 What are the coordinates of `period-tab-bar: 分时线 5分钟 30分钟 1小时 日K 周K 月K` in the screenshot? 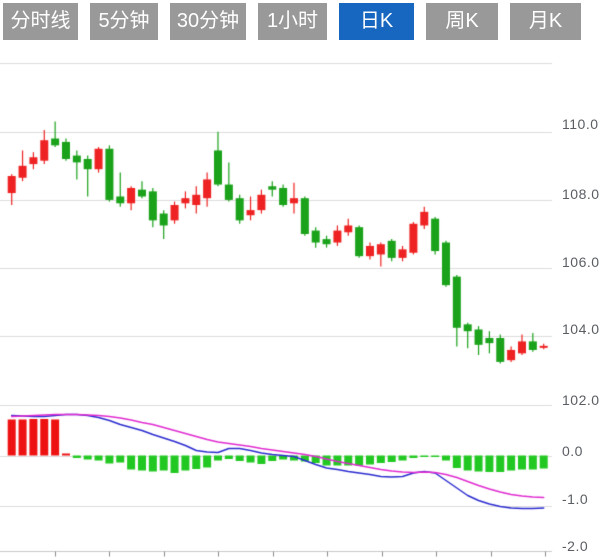 It's located at (298, 21).